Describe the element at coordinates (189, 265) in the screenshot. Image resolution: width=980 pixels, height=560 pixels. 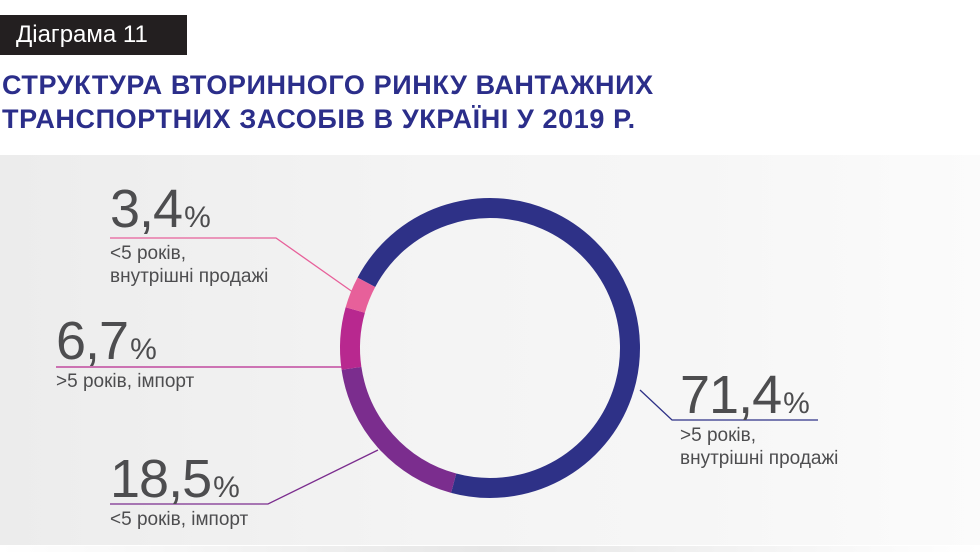
I see `slice-category-label-3: <5 років, внутрішні продажі` at that location.